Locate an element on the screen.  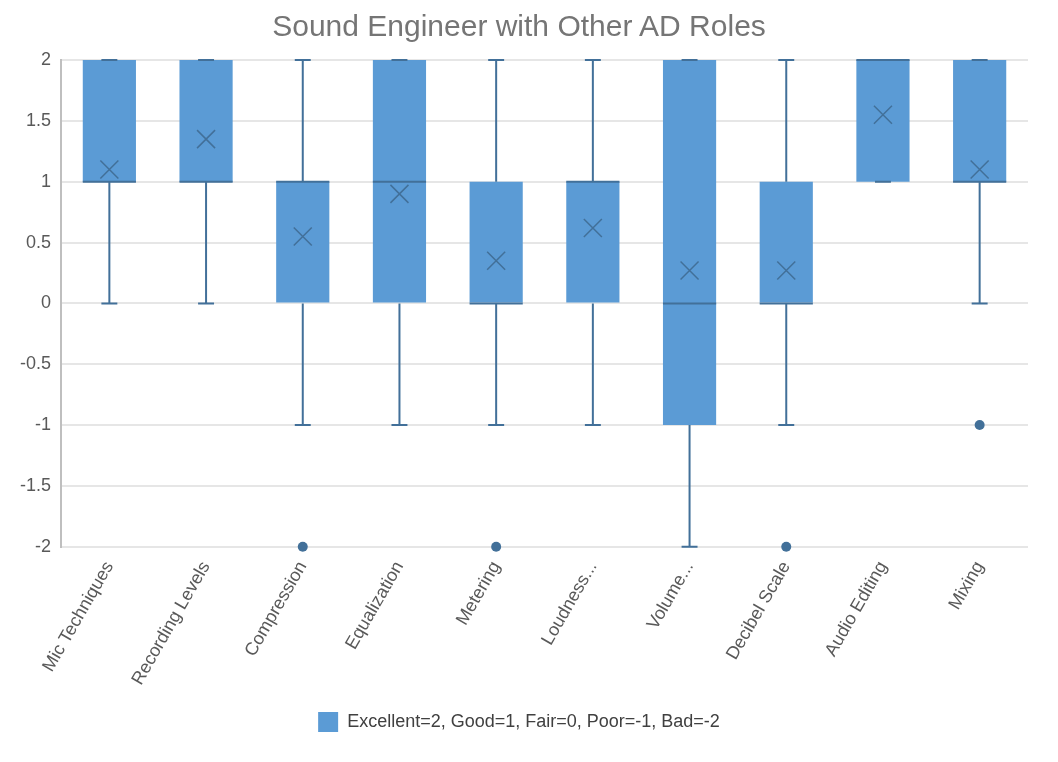
chart-title: Sound Engineer with Other AD Roles is located at coordinates (519, 26).